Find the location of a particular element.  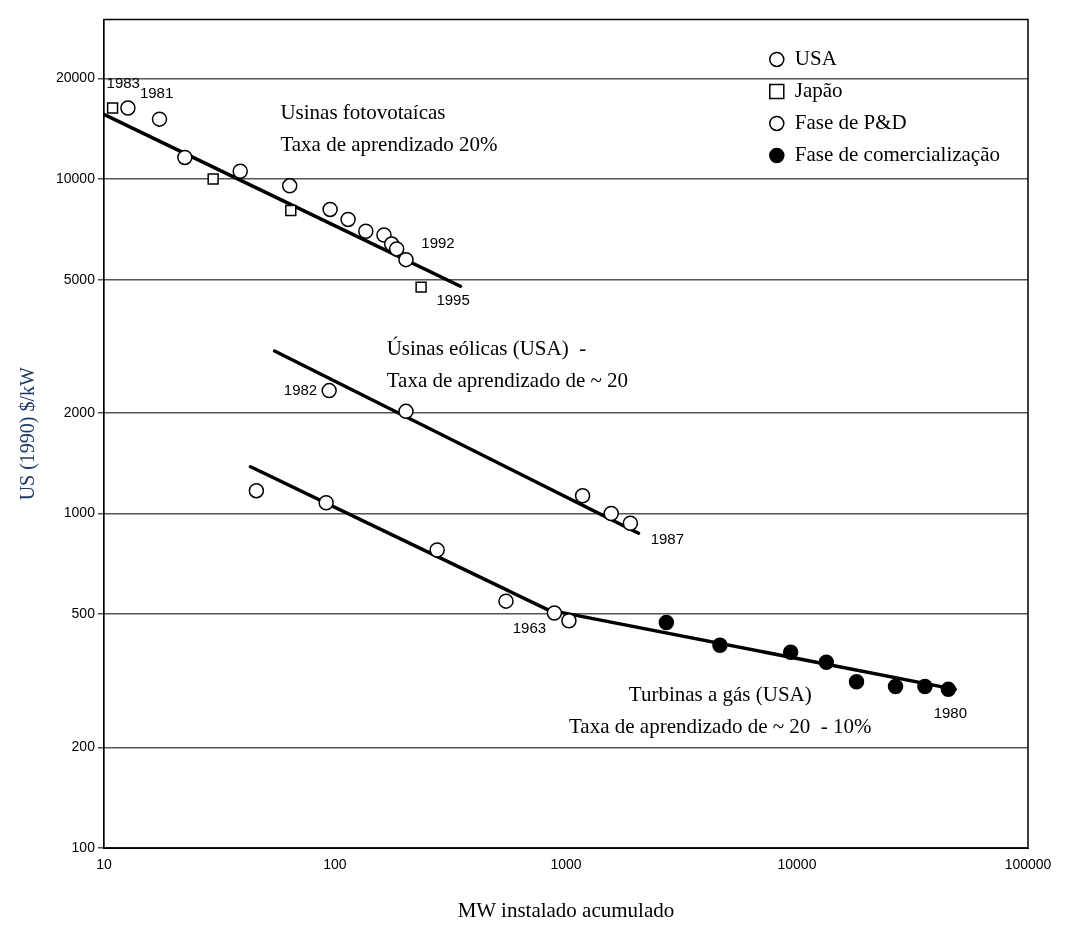

annotation: 1982 is located at coordinates (300, 389).